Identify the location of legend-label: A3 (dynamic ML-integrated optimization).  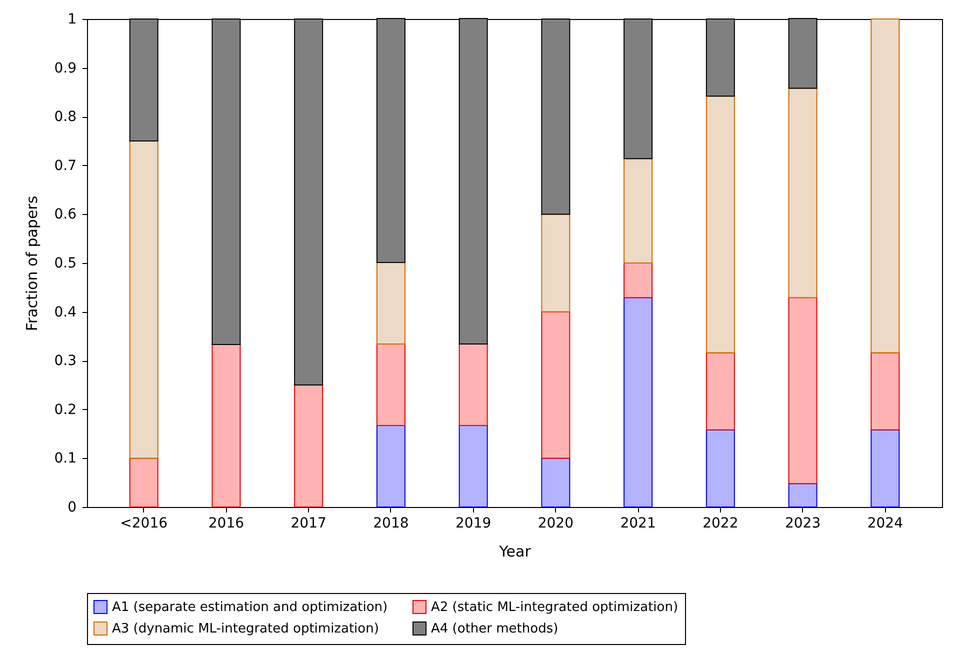
(245, 629).